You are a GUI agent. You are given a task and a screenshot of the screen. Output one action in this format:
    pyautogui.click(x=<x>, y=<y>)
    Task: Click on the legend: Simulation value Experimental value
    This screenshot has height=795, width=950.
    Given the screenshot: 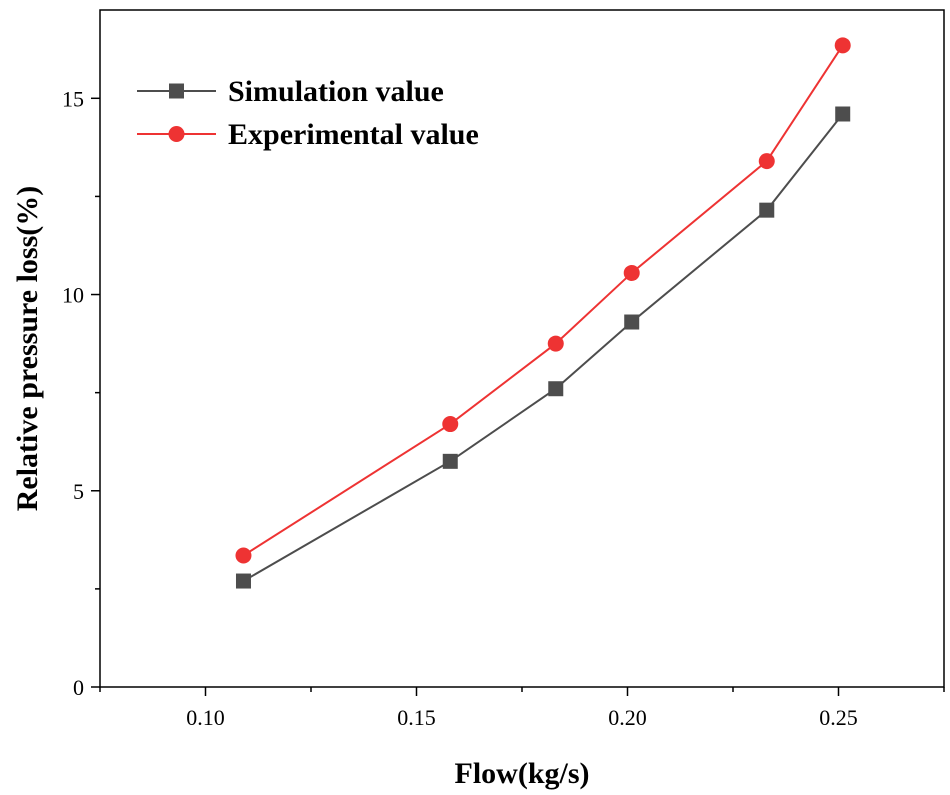 What is the action you would take?
    pyautogui.click(x=308, y=113)
    